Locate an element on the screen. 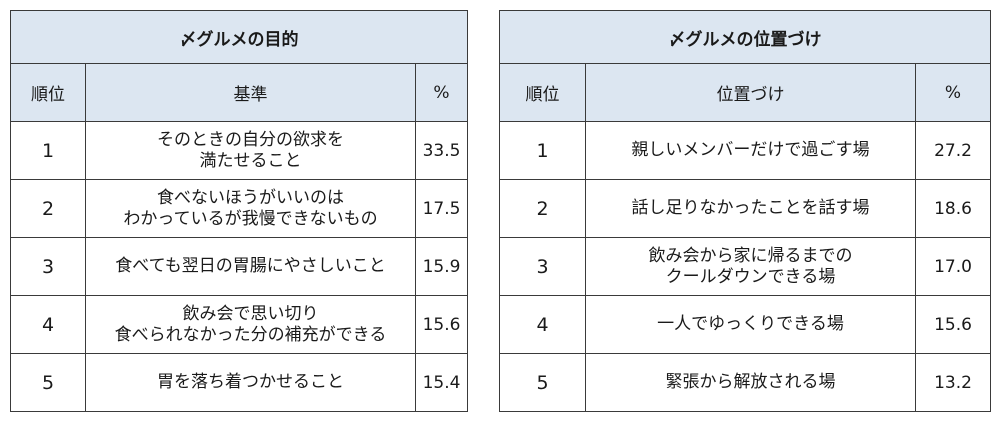 The height and width of the screenshot is (427, 1000). positioning-text-line: 飲み会から家に帰るまでの is located at coordinates (750, 255).